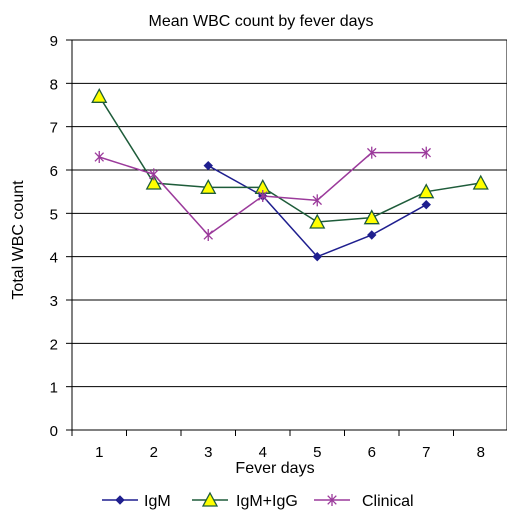  What do you see at coordinates (54, 41) in the screenshot?
I see `y-tick-label: 9` at bounding box center [54, 41].